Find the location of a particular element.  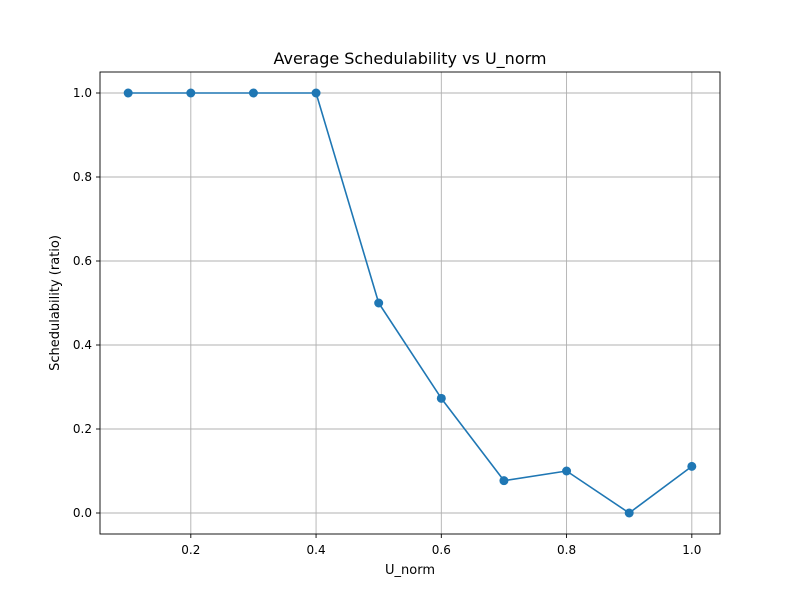

y-tick-label: 0.2 is located at coordinates (82, 429).